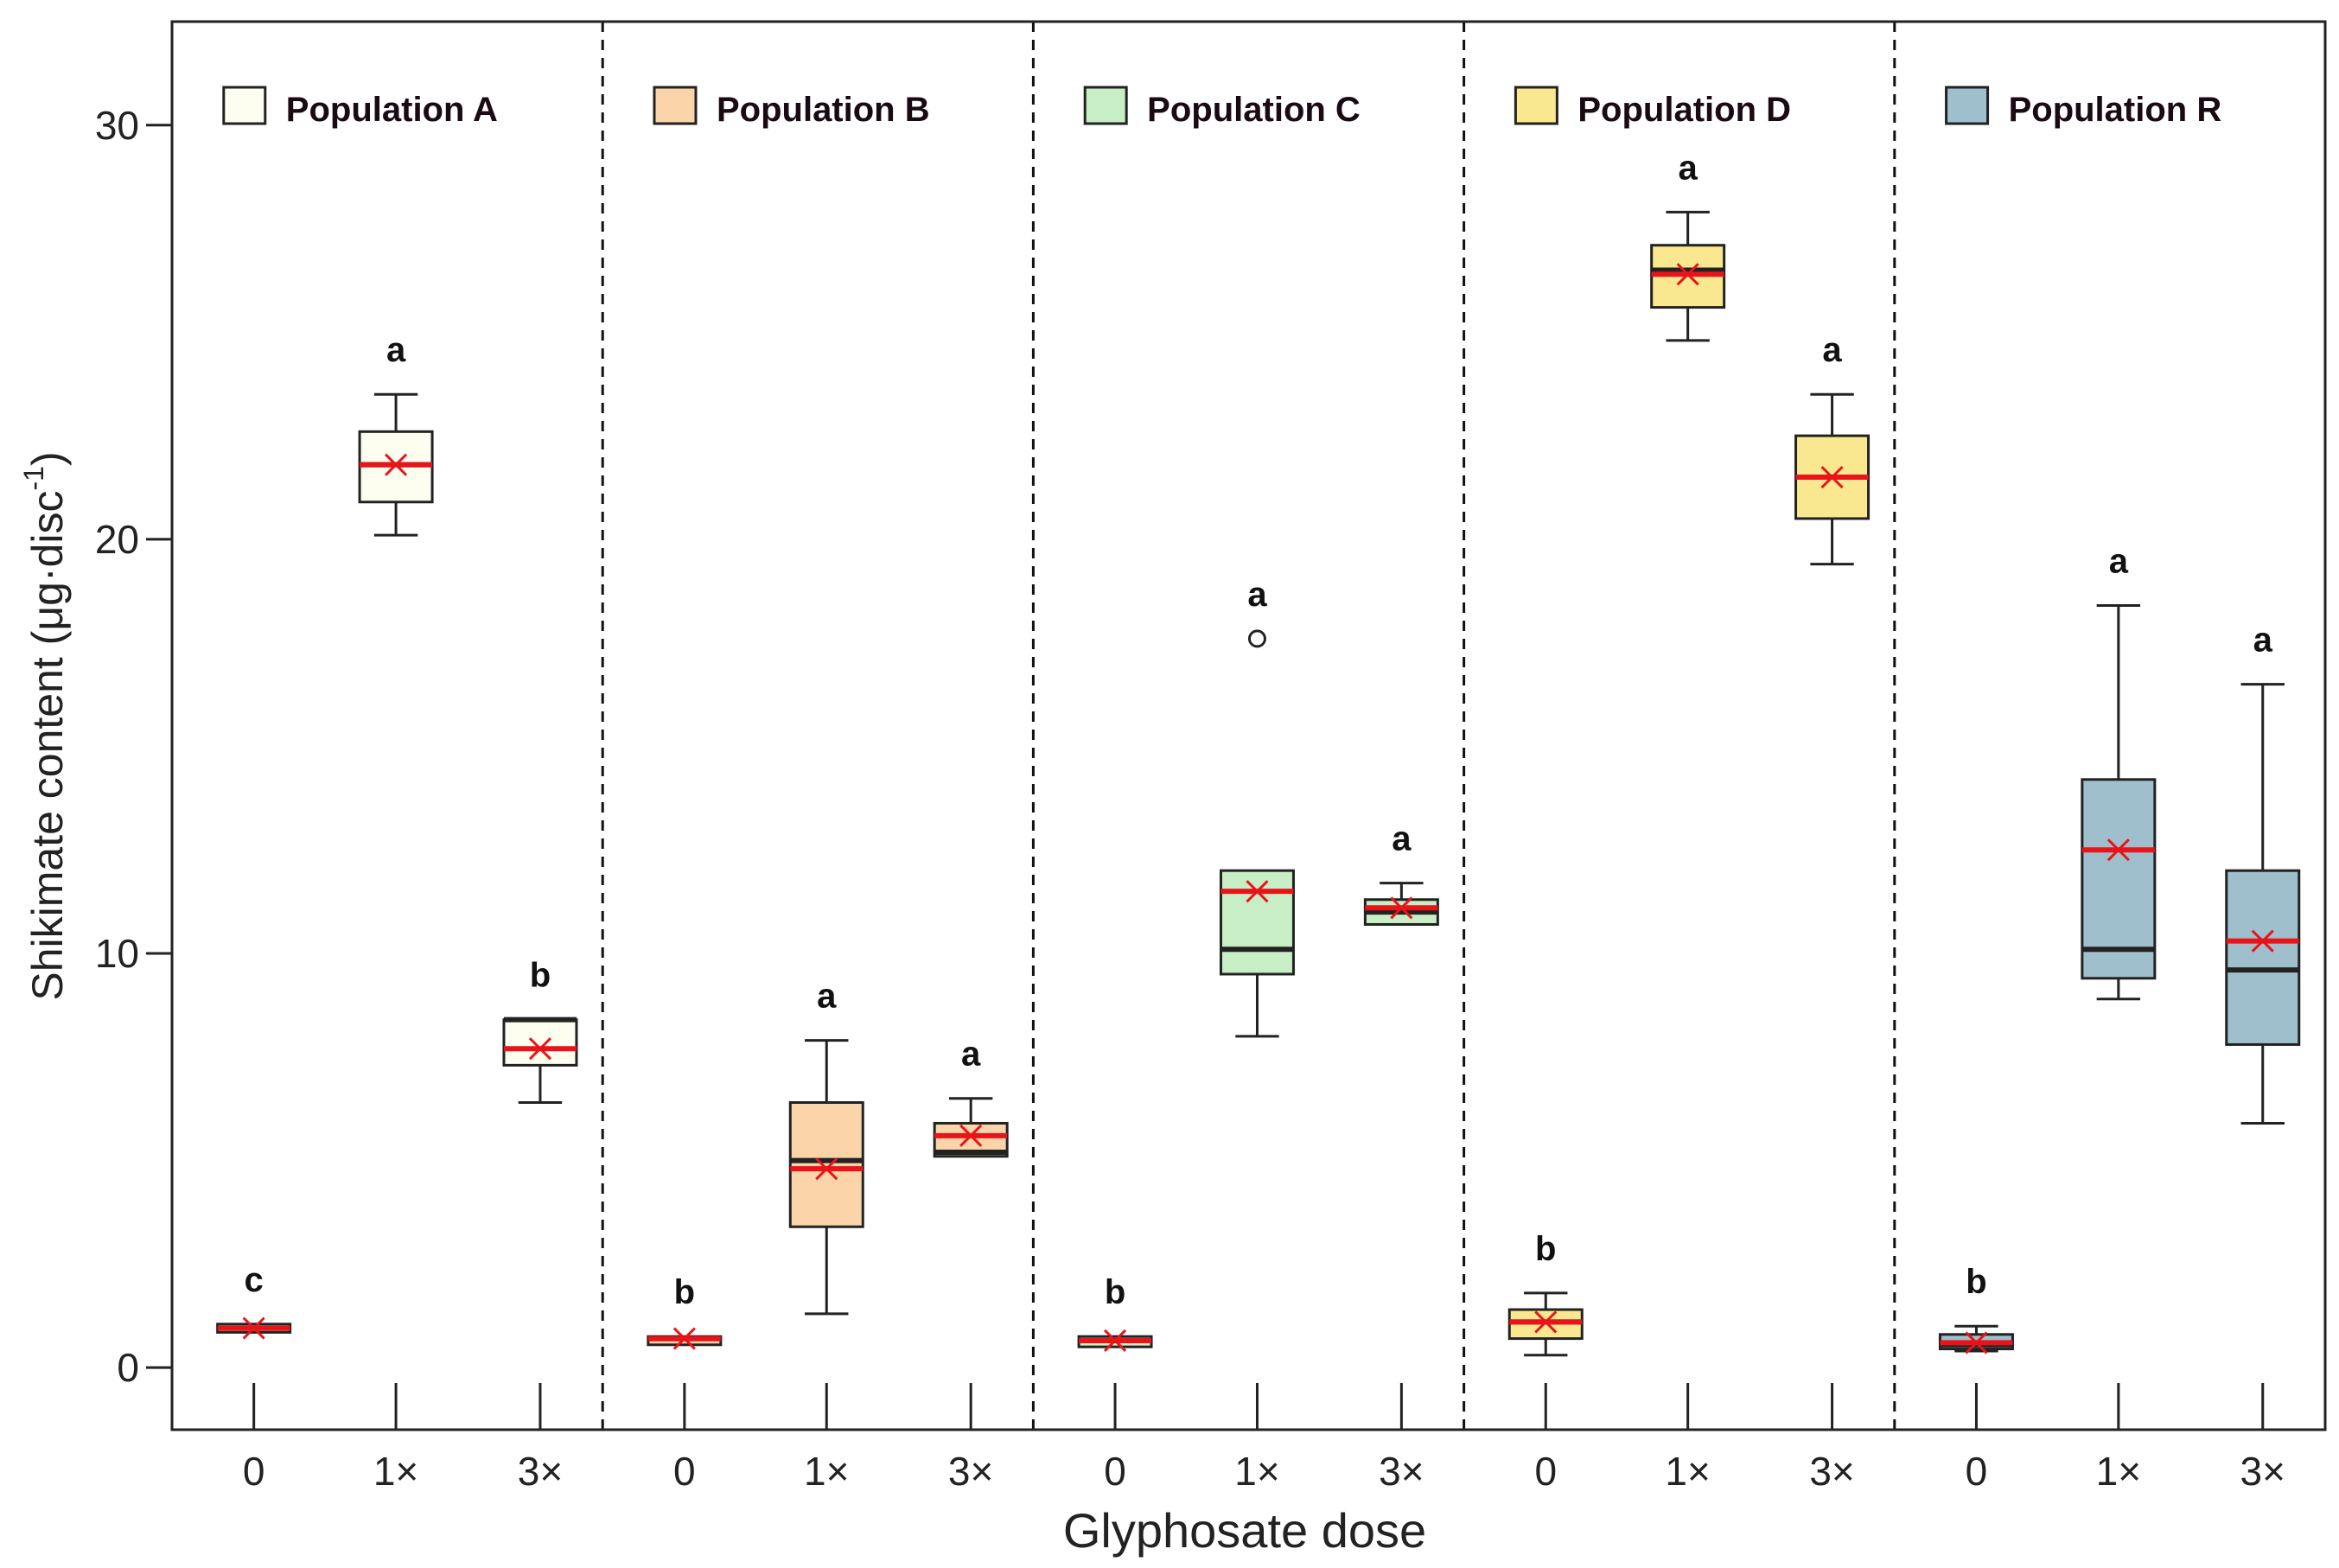 The width and height of the screenshot is (2339, 1568). I want to click on y-tick-label: 20, so click(117, 540).